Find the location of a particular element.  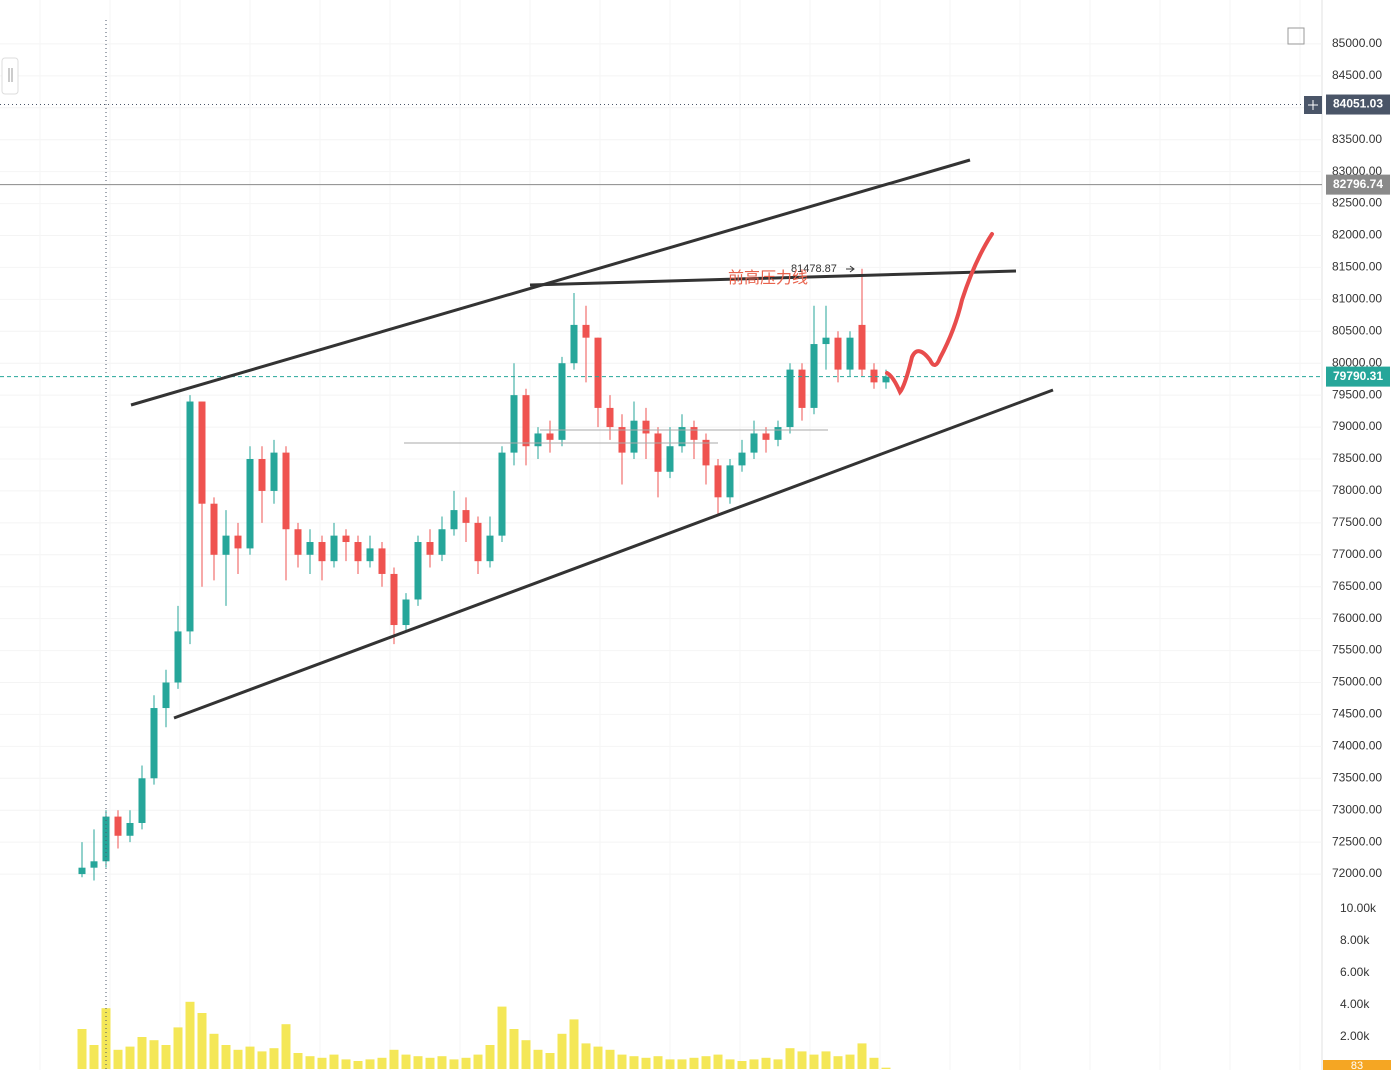

y-tick-label: 80500.00 is located at coordinates (1357, 330).